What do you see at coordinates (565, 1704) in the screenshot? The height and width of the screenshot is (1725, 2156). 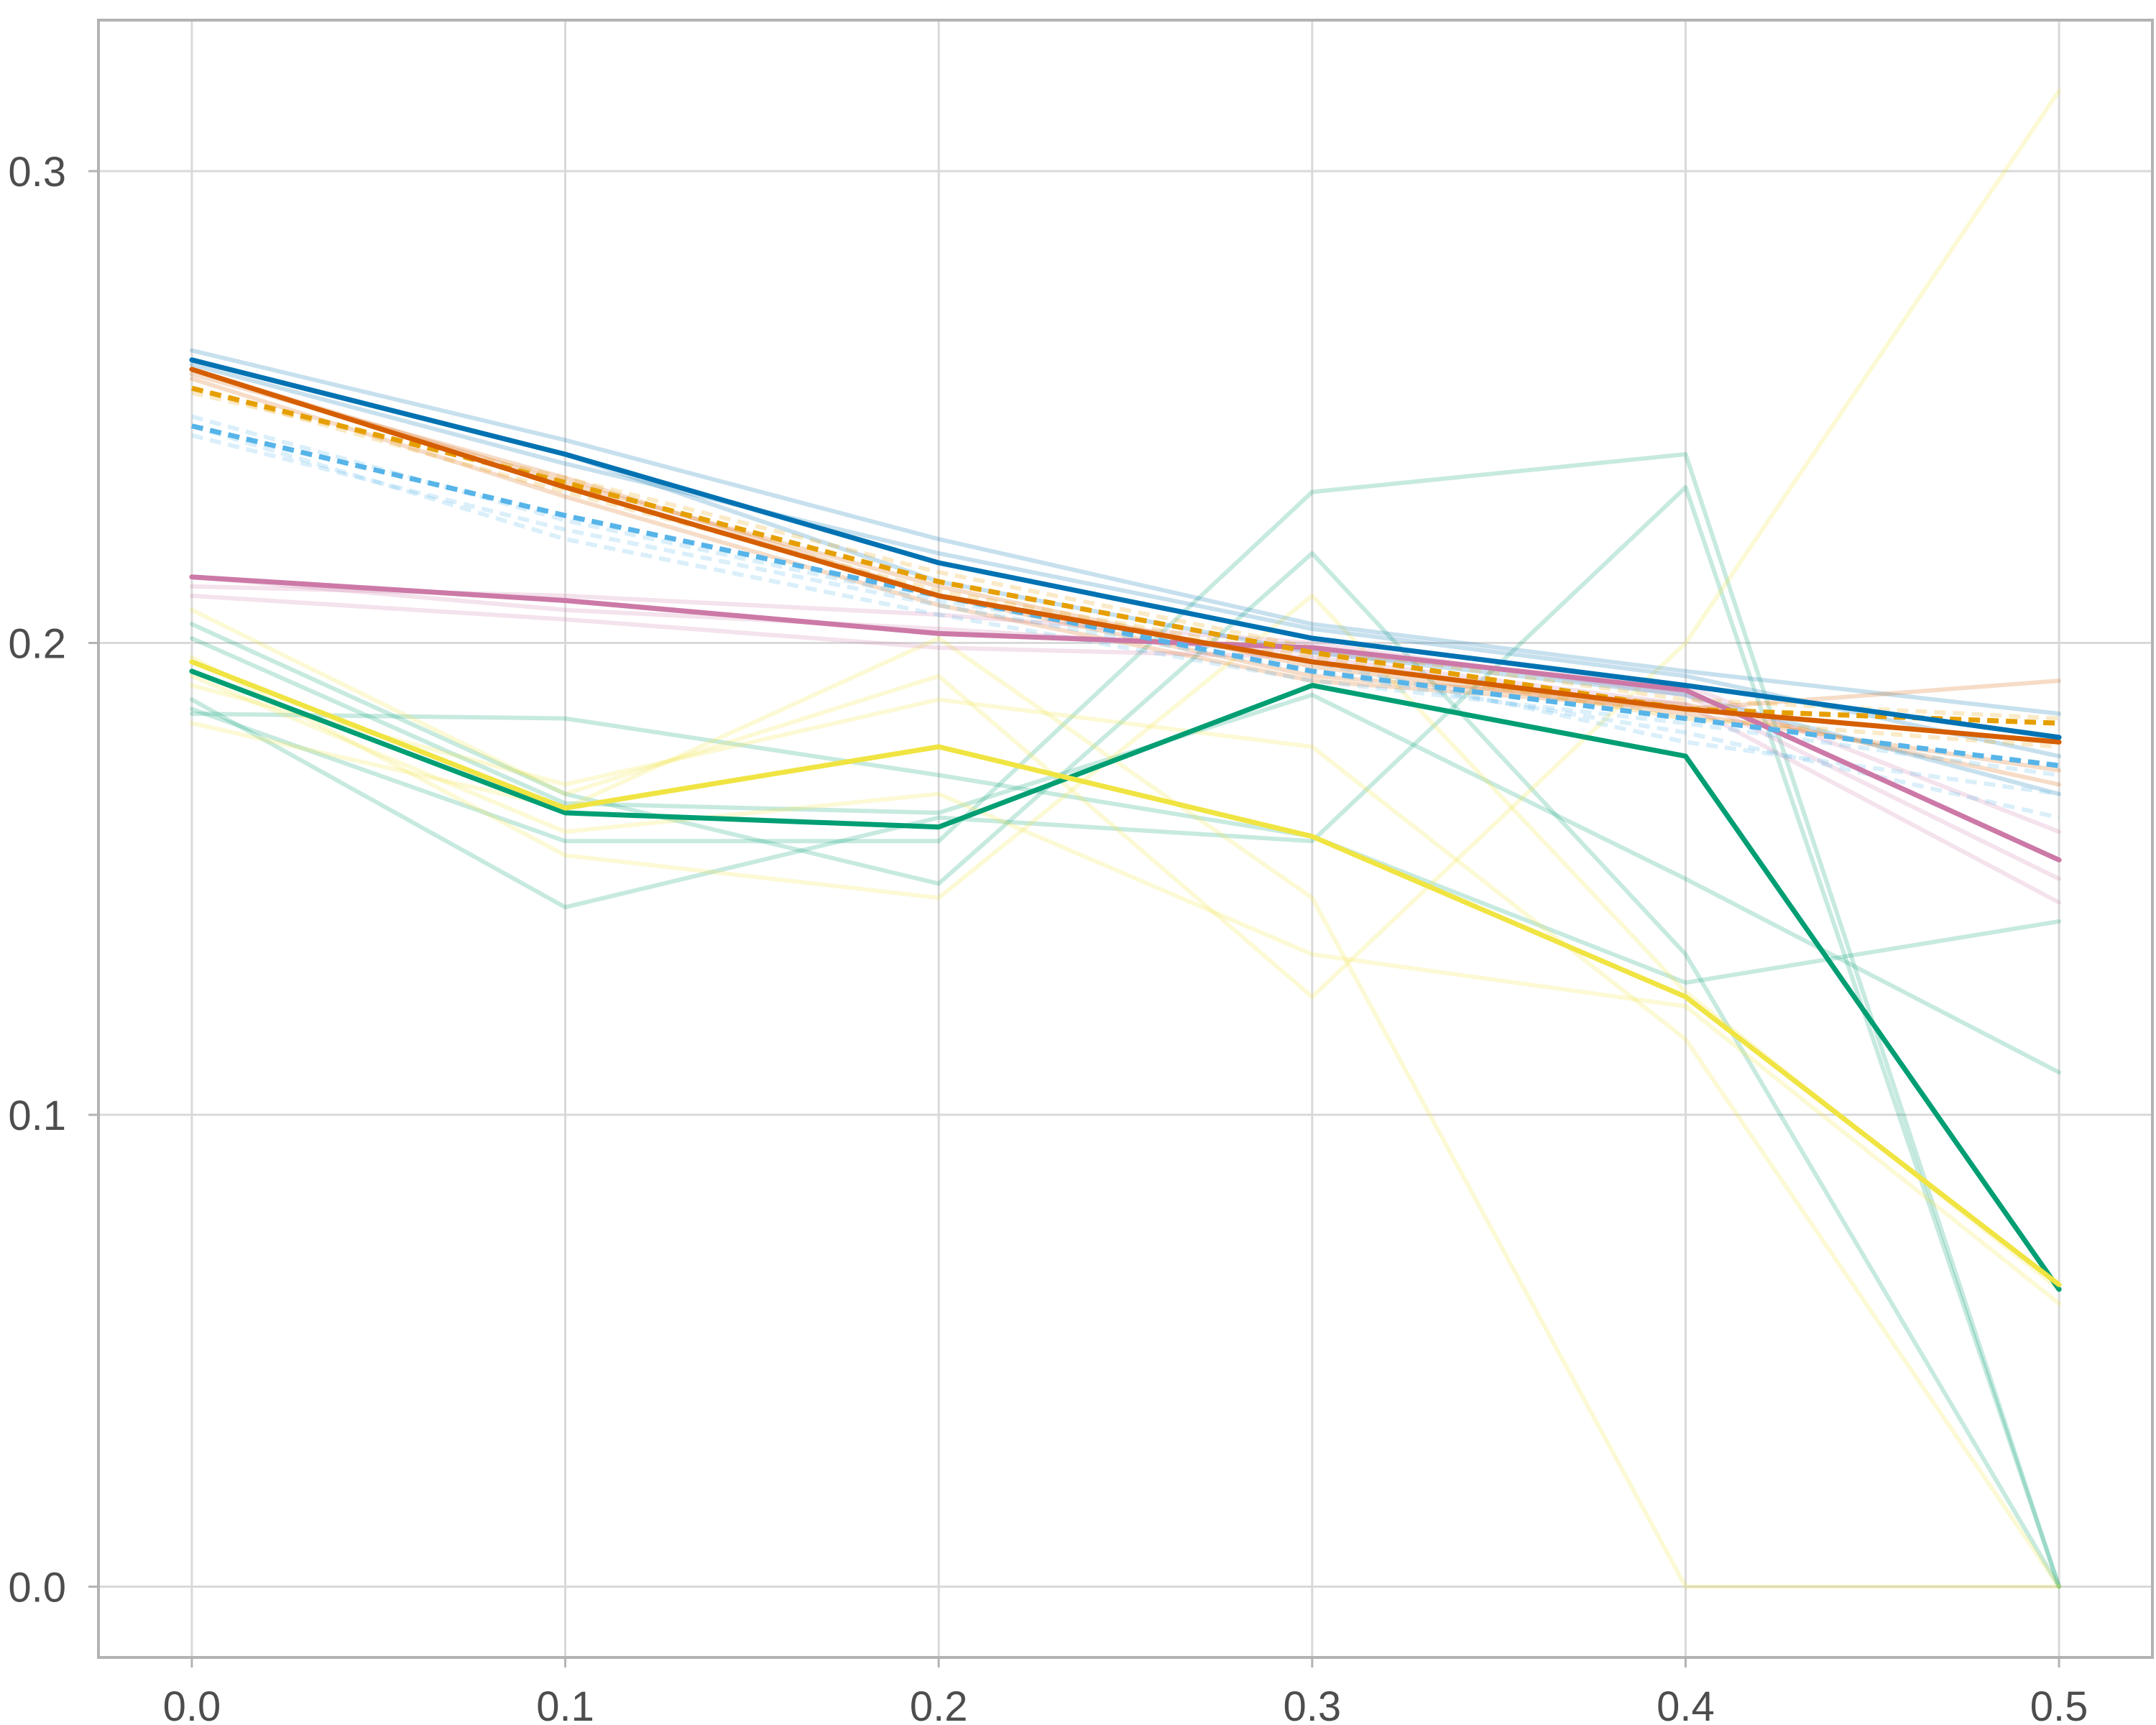 I see `x-tick-label: 0.1` at bounding box center [565, 1704].